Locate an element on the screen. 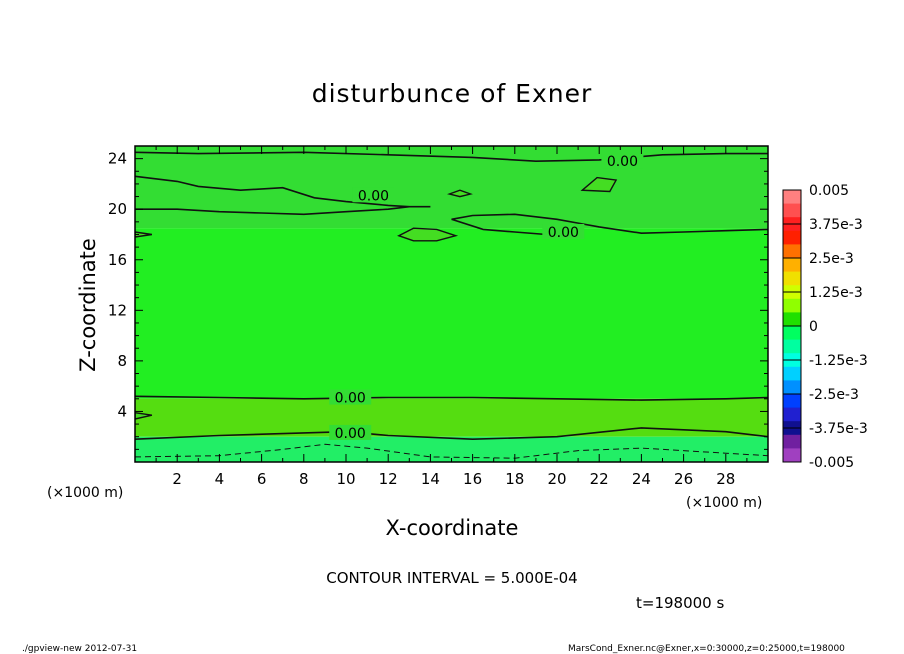  x-axis-label: X-coordinate is located at coordinates (452, 528).